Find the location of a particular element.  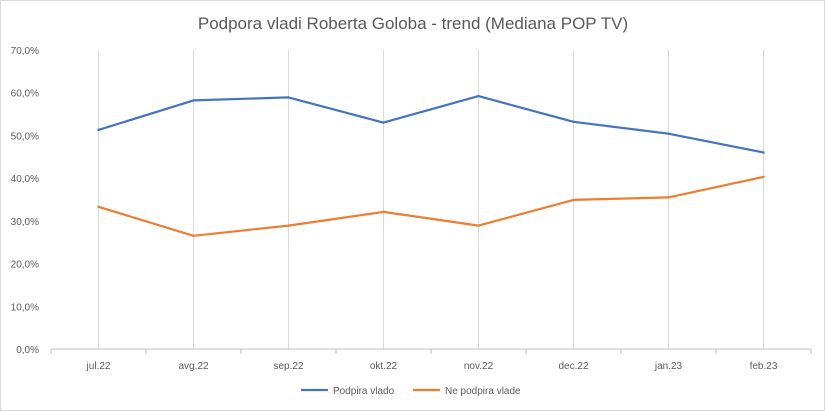

x-tick-label: sep.22 is located at coordinates (288, 366).